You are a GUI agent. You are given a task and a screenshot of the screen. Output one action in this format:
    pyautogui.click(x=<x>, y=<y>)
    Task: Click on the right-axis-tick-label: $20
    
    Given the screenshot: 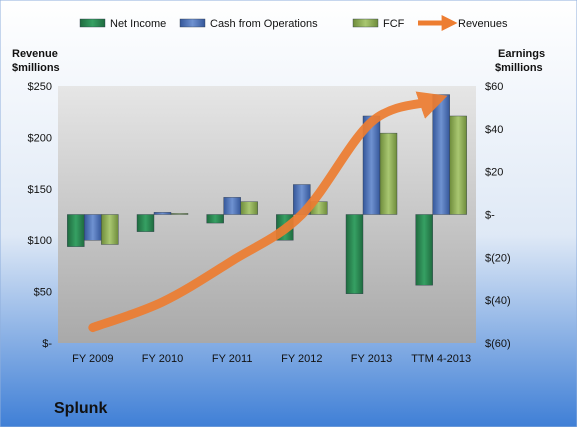 What is the action you would take?
    pyautogui.click(x=494, y=173)
    